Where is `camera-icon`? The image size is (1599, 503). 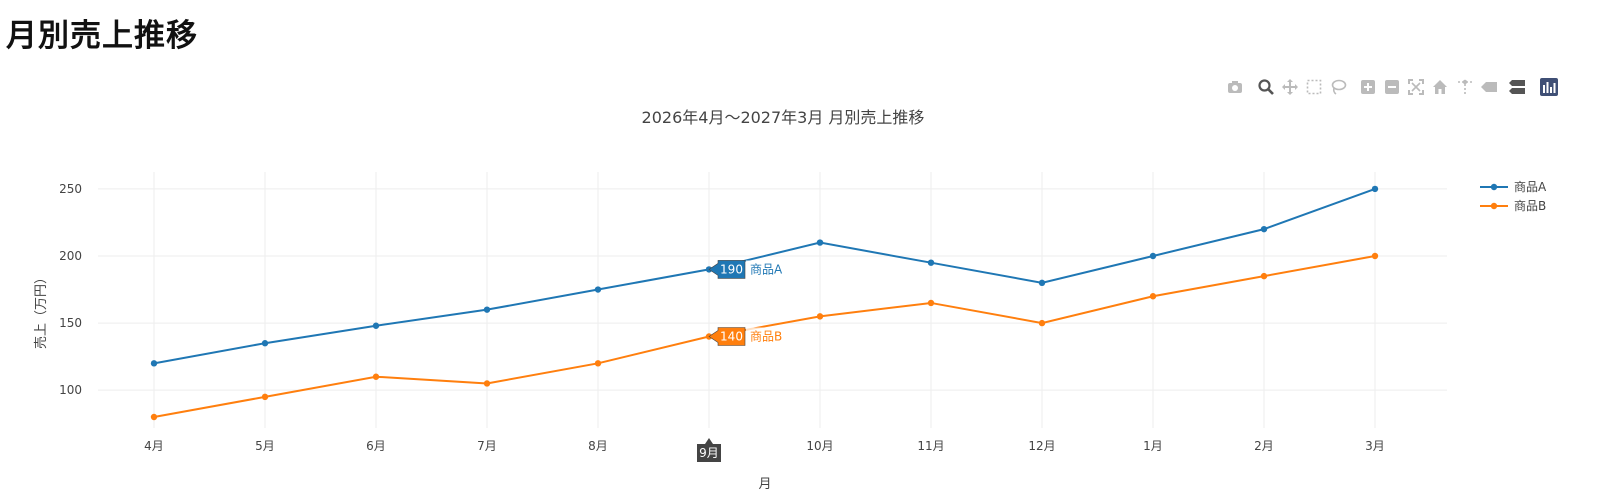
camera-icon is located at coordinates (1235, 87).